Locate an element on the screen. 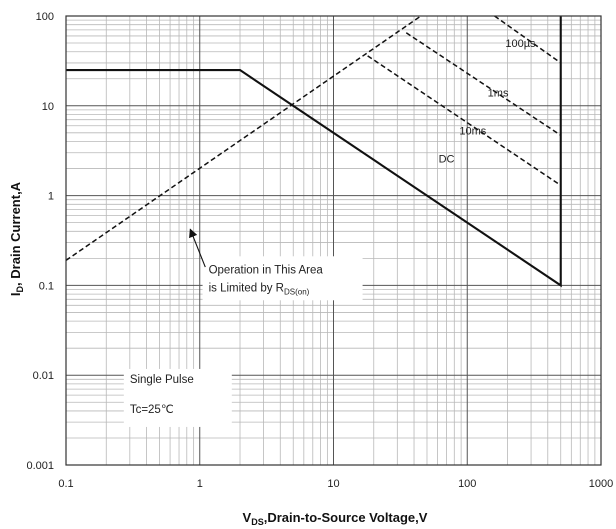  y-tick-label: 0.01 is located at coordinates (43, 376).